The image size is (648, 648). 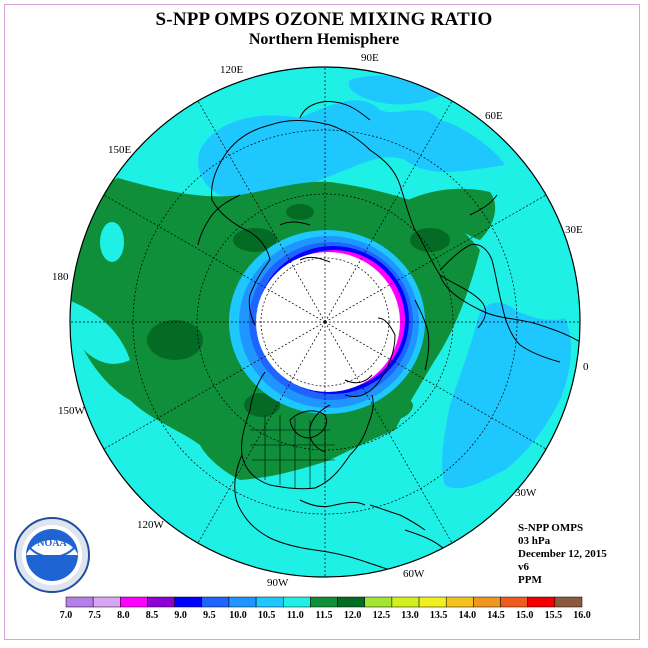 What do you see at coordinates (523, 567) in the screenshot?
I see `info-version: v6` at bounding box center [523, 567].